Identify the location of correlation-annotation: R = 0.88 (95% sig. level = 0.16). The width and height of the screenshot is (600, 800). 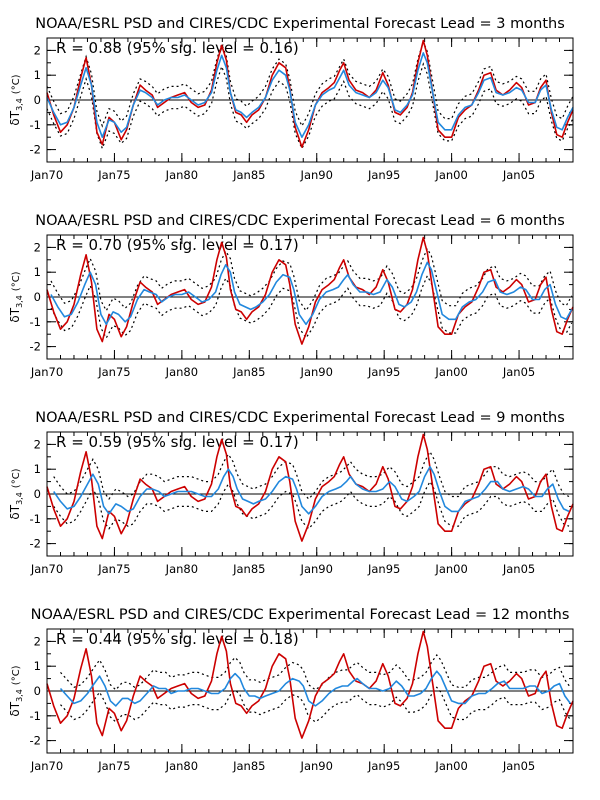
(177, 48).